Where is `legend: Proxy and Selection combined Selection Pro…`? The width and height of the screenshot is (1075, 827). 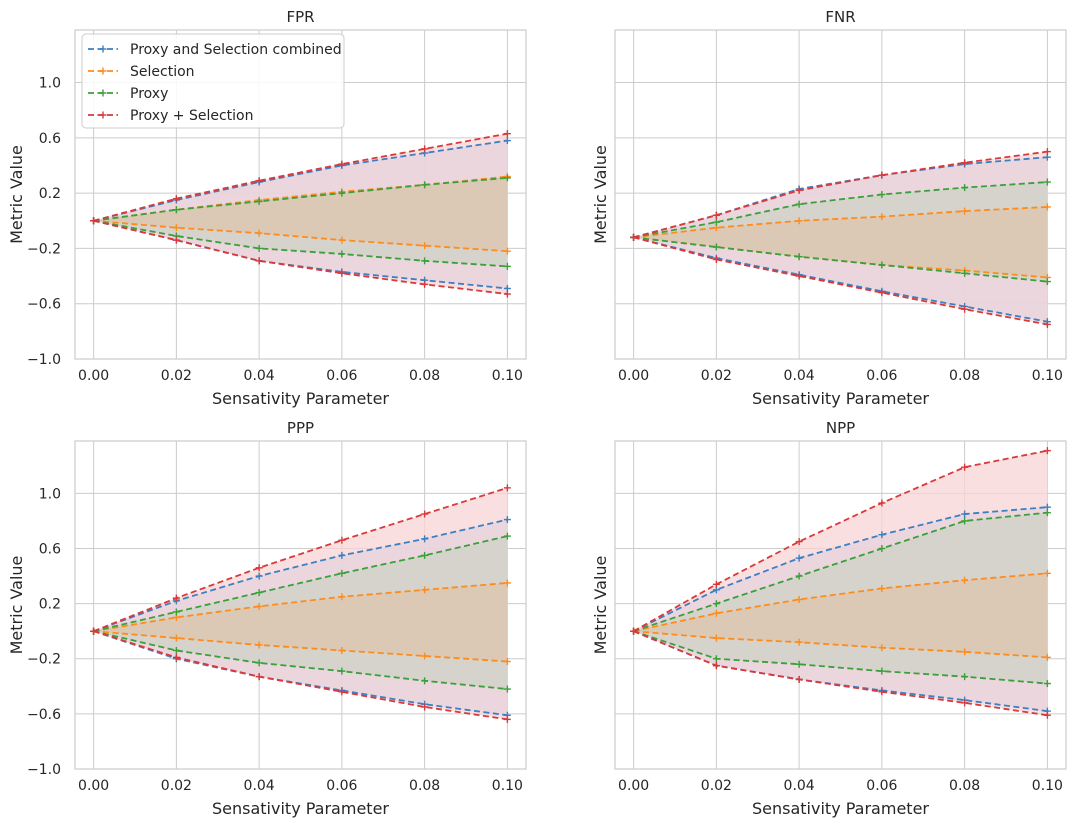 legend: Proxy and Selection combined Selection Pro… is located at coordinates (213, 81).